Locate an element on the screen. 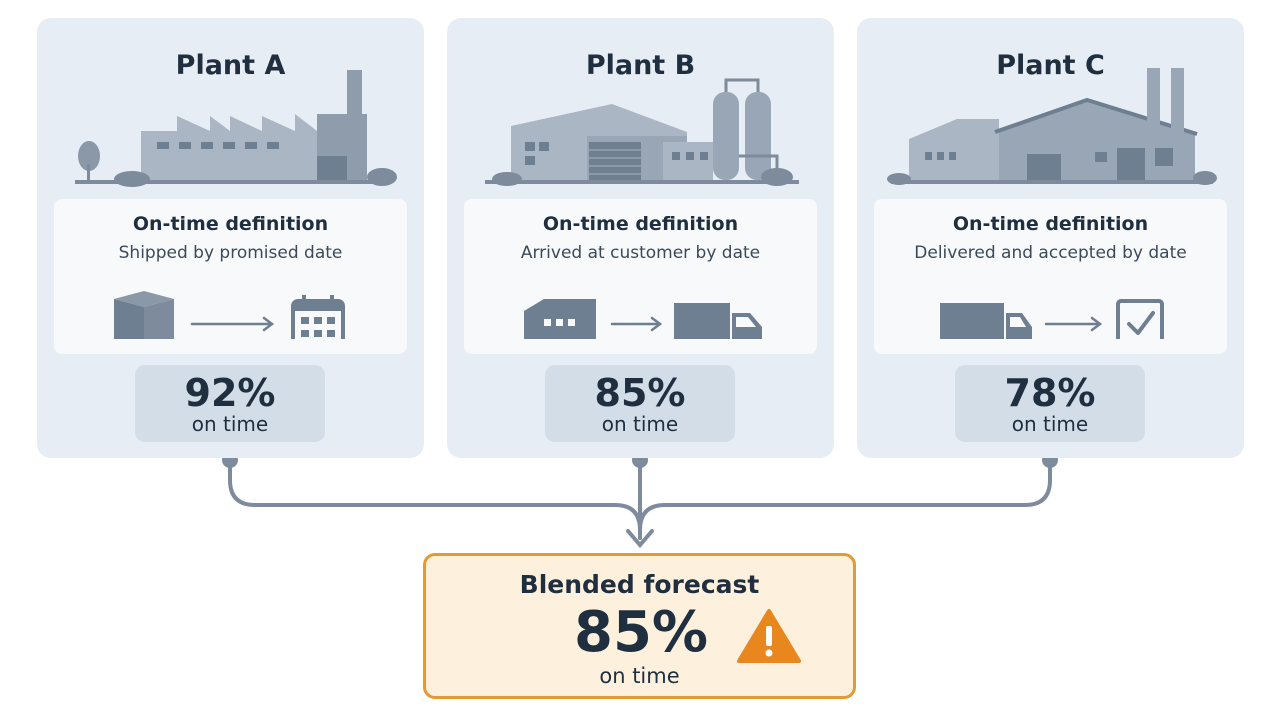  forecast-title: Blended forecast is located at coordinates (639, 584).